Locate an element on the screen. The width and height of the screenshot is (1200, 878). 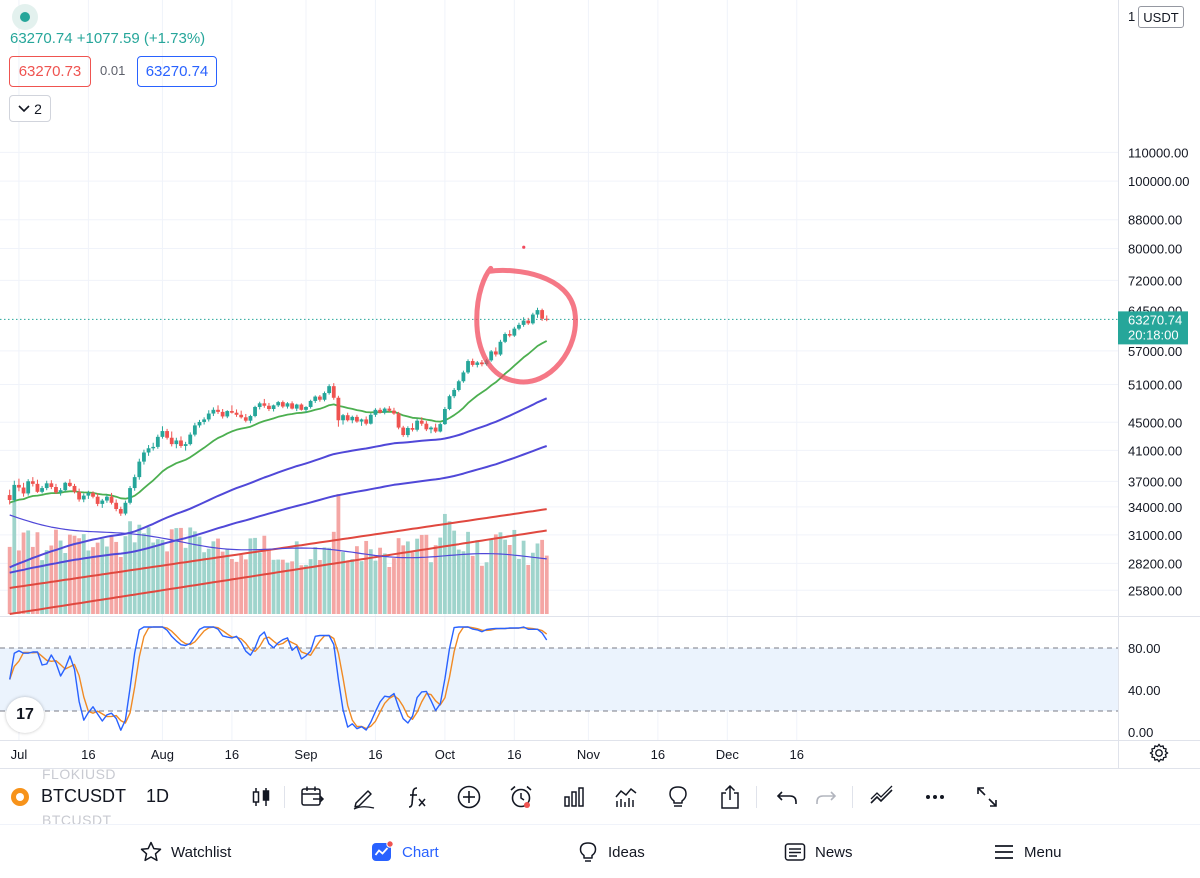
currency-badge: USDT is located at coordinates (1161, 17).